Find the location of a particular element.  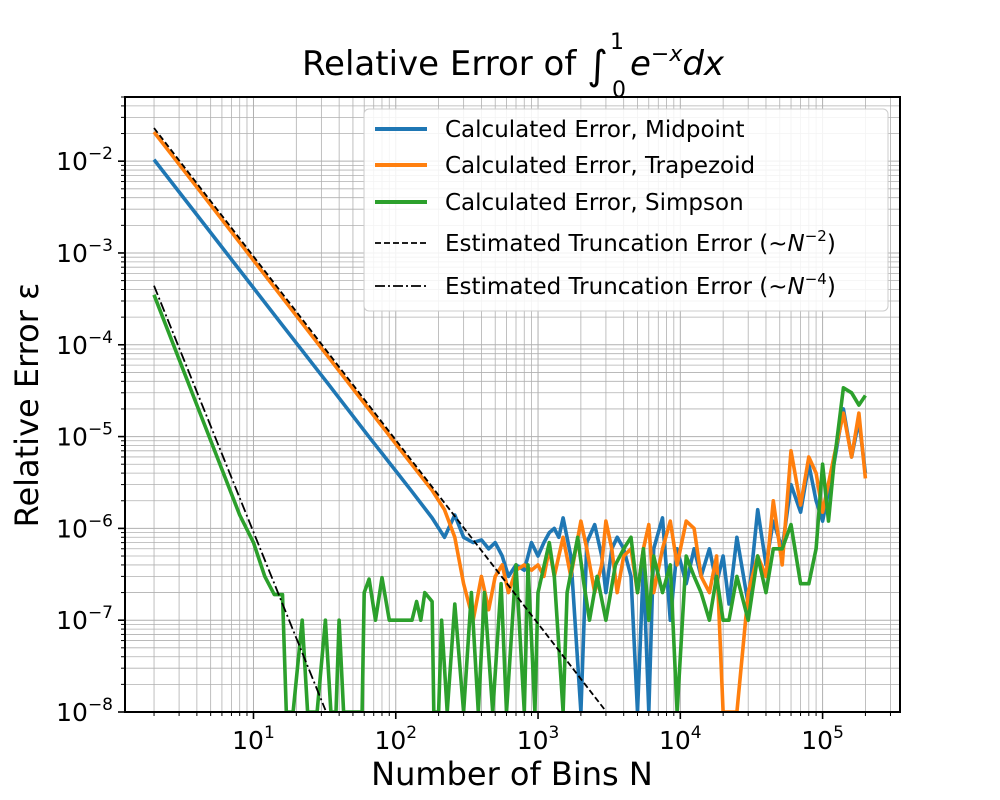

legend-label-estimate-n2: Estimated Truncation Error (~N−2) is located at coordinates (640, 242).